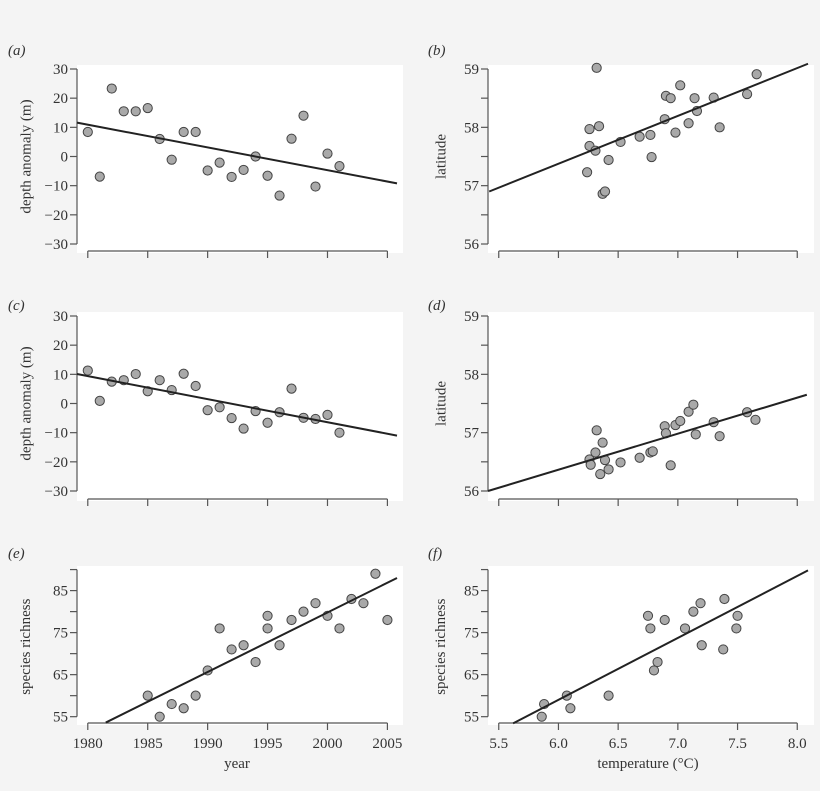 Image resolution: width=820 pixels, height=791 pixels. Describe the element at coordinates (677, 744) in the screenshot. I see `x-tick-label: 7.0` at that location.